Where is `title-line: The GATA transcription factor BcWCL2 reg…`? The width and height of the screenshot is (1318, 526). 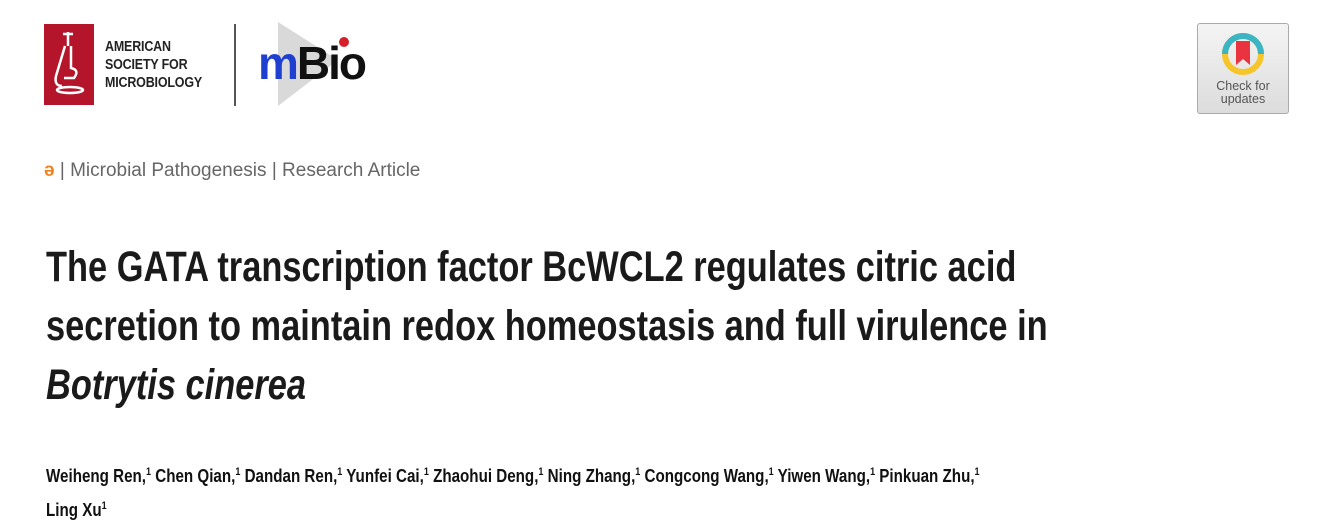
title-line: The GATA transcription factor BcWCL2 reg… is located at coordinates (531, 267).